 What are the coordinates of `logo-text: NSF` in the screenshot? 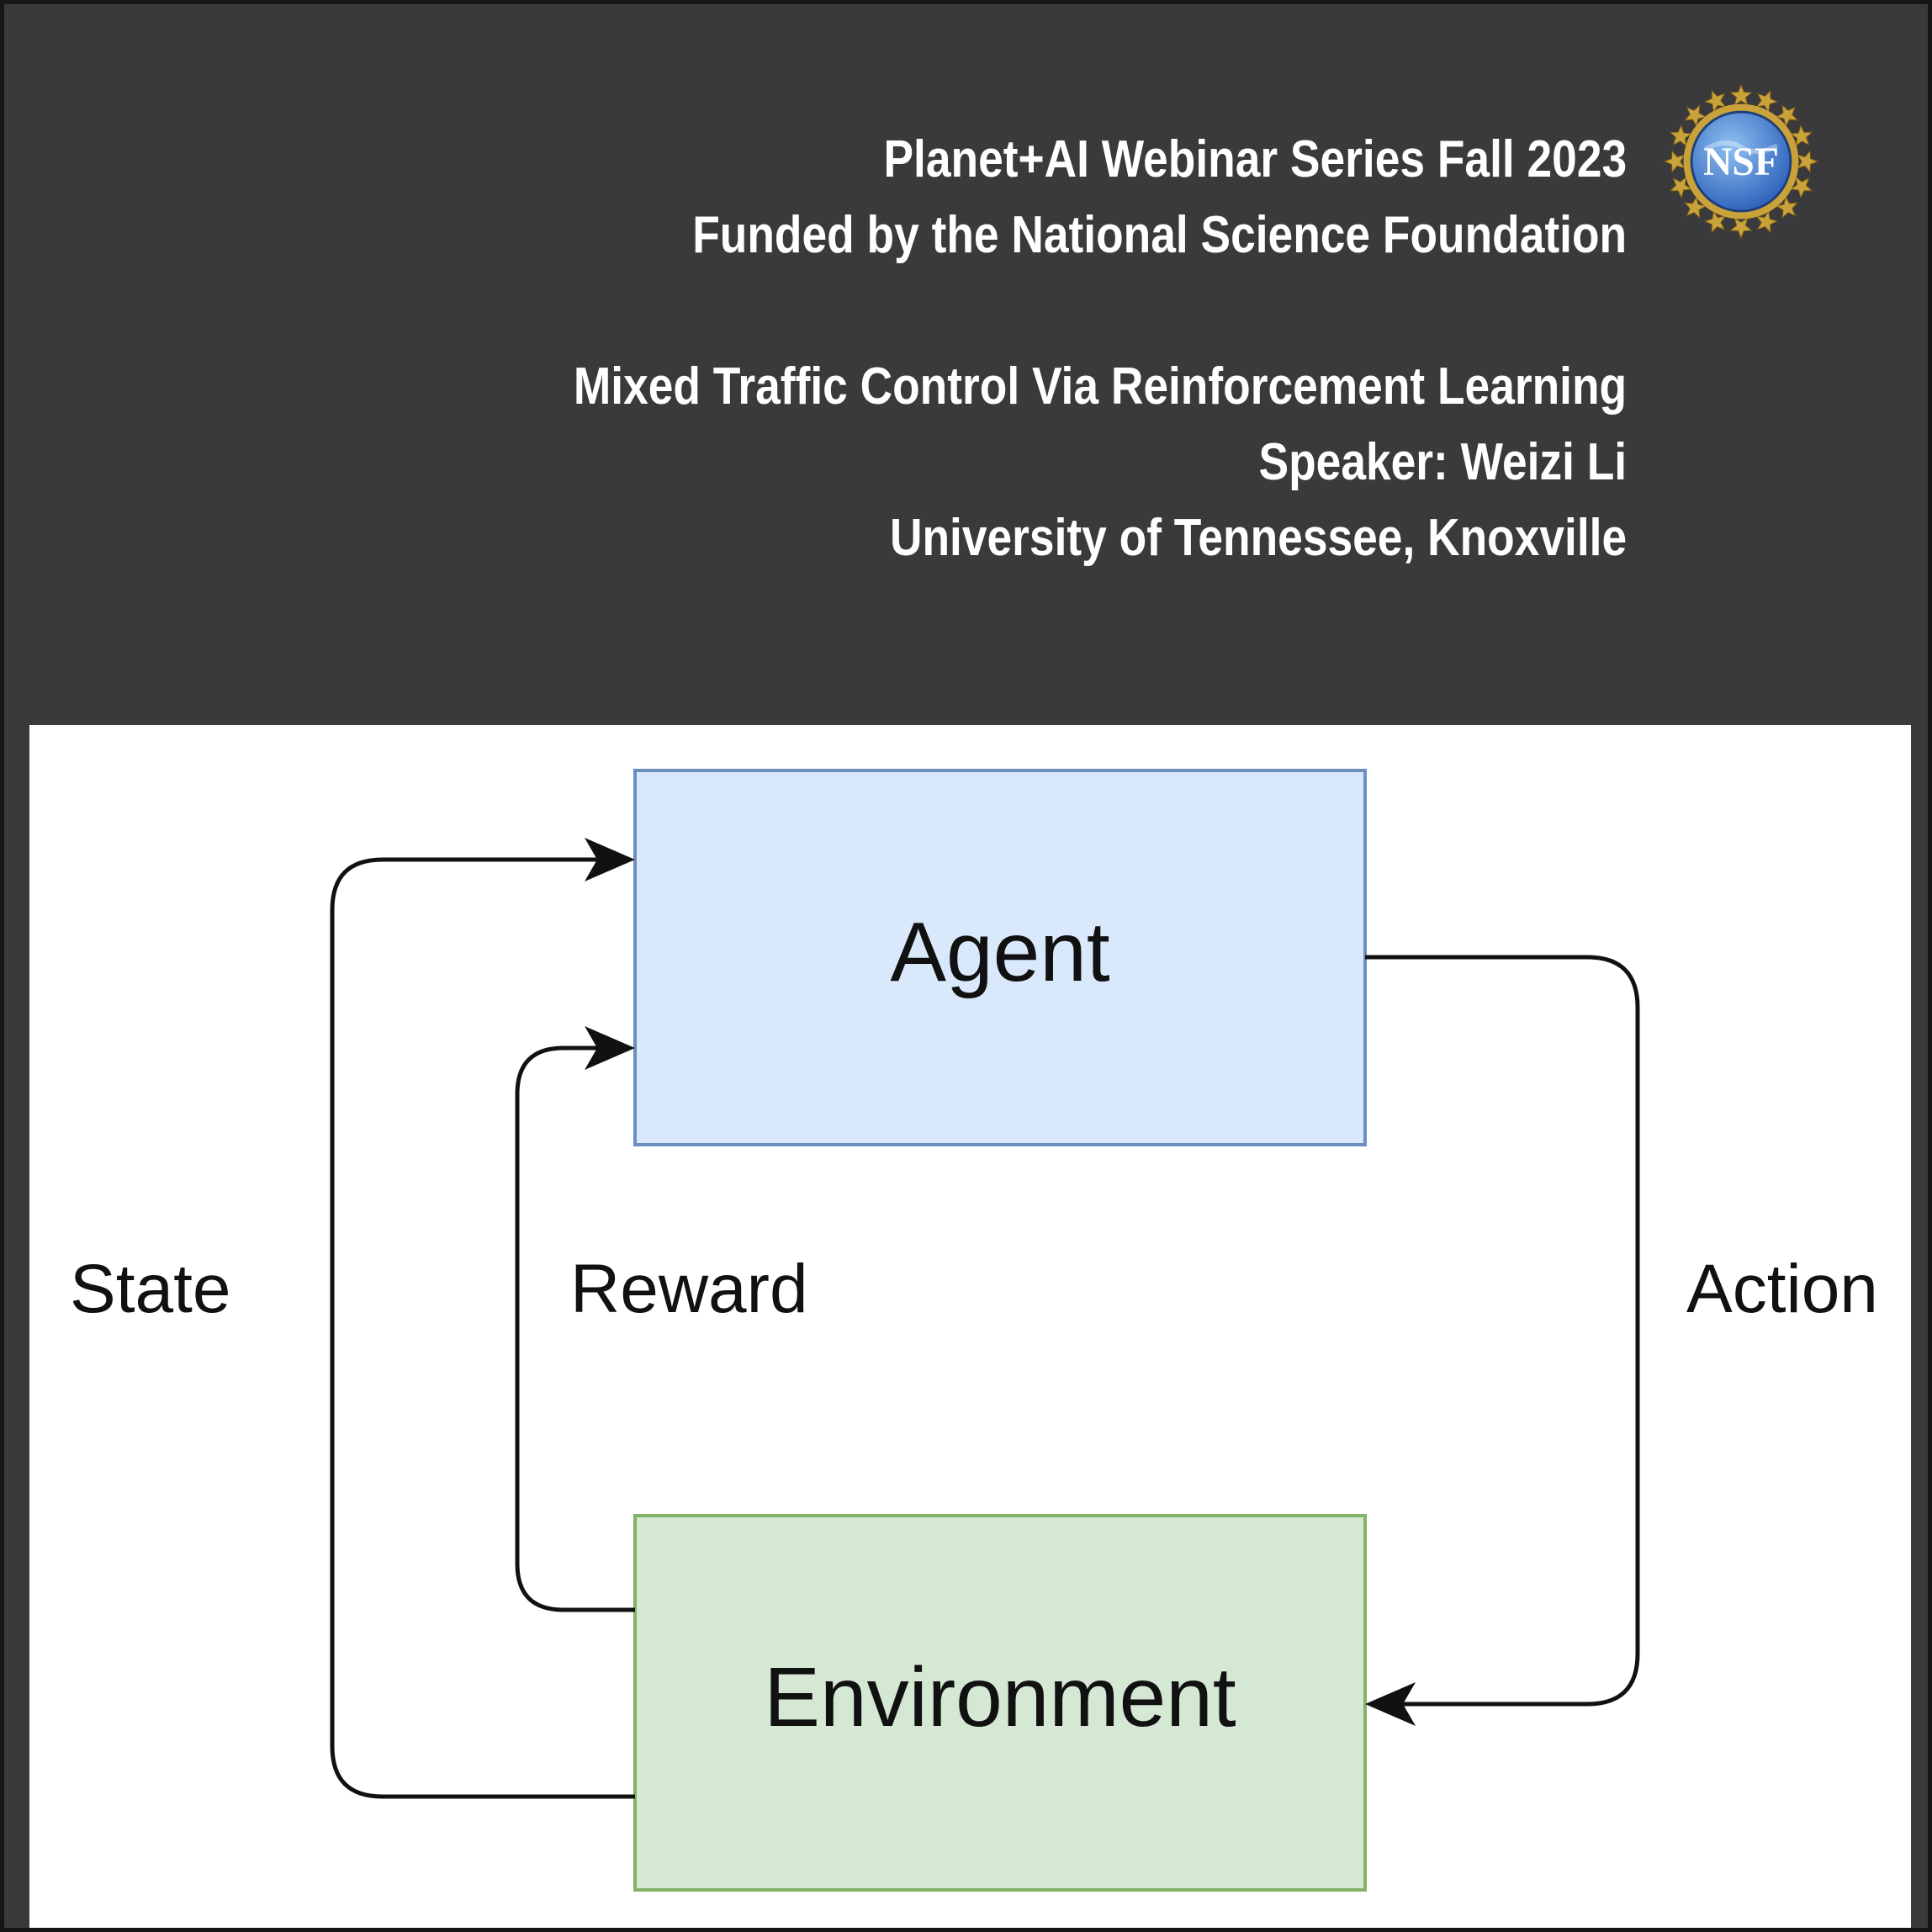 It's located at (1741, 162).